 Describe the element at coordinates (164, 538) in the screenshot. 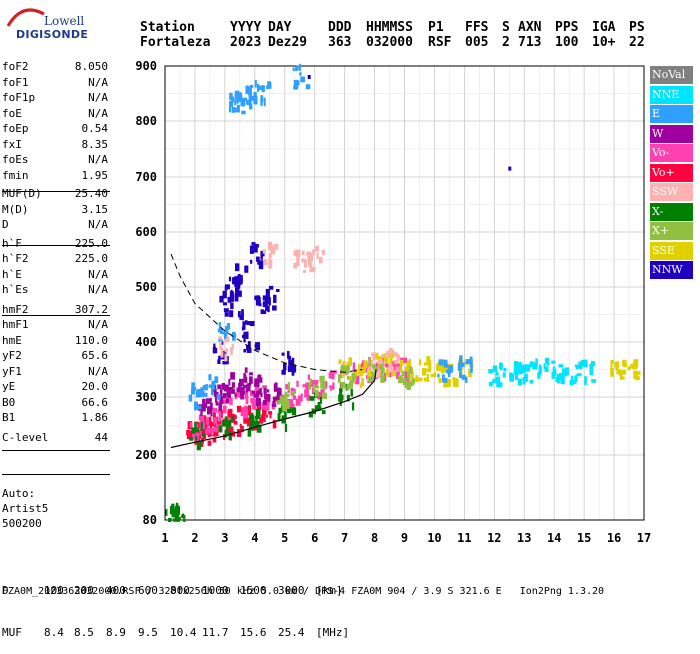

I see `x-tick-label: 1` at that location.